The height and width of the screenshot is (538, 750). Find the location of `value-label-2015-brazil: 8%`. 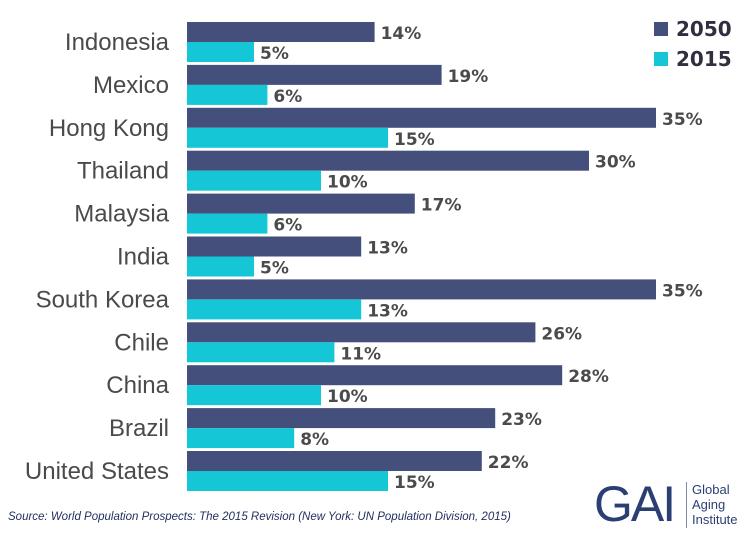

value-label-2015-brazil: 8% is located at coordinates (314, 440).